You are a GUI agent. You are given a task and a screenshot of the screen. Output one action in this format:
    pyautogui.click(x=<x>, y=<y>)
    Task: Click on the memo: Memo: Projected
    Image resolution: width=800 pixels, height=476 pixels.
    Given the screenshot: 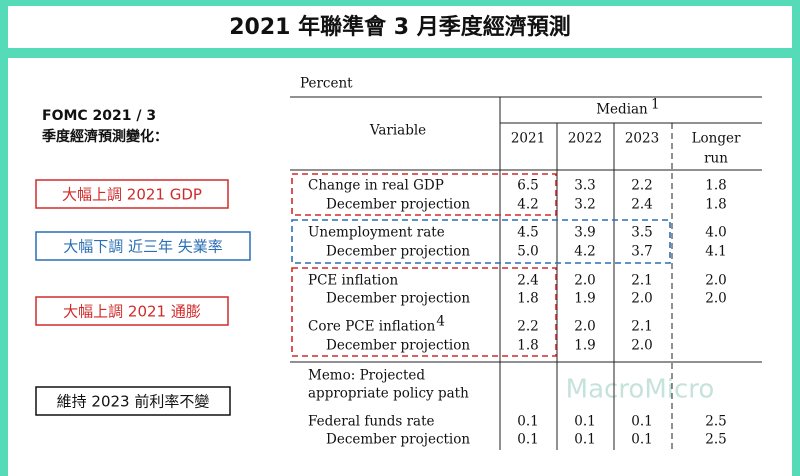 What is the action you would take?
    pyautogui.click(x=366, y=376)
    